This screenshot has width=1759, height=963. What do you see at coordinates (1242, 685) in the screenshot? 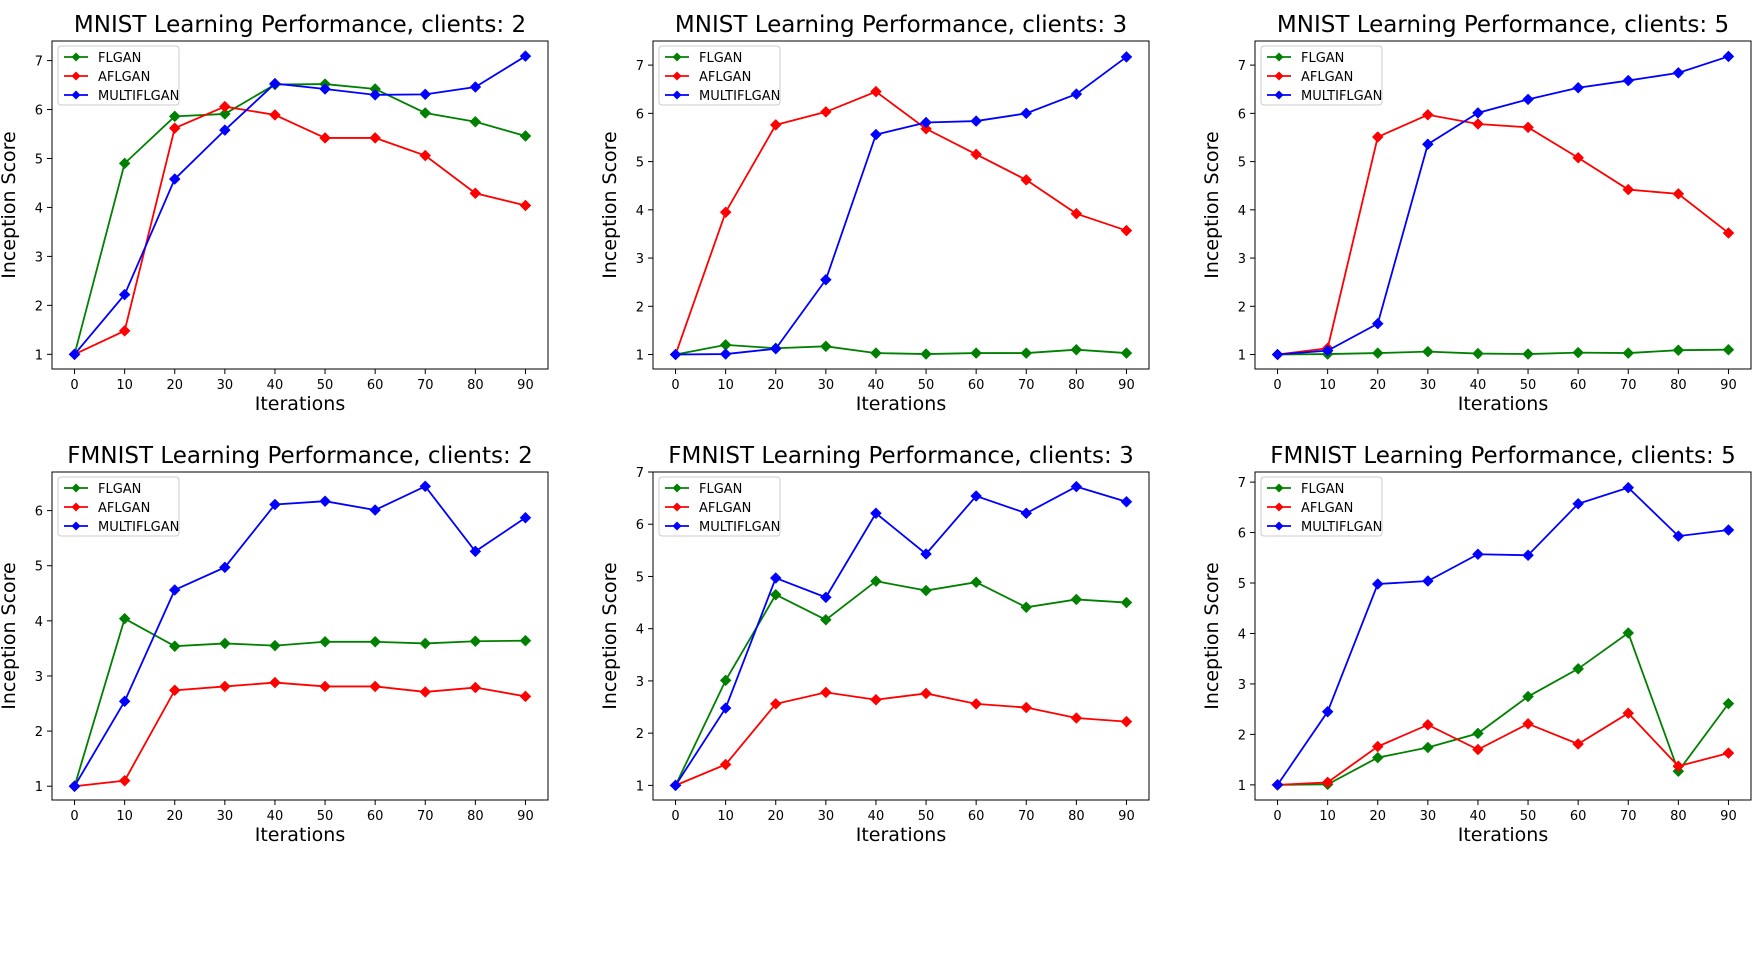
I see `y-tick-label: 3` at bounding box center [1242, 685].